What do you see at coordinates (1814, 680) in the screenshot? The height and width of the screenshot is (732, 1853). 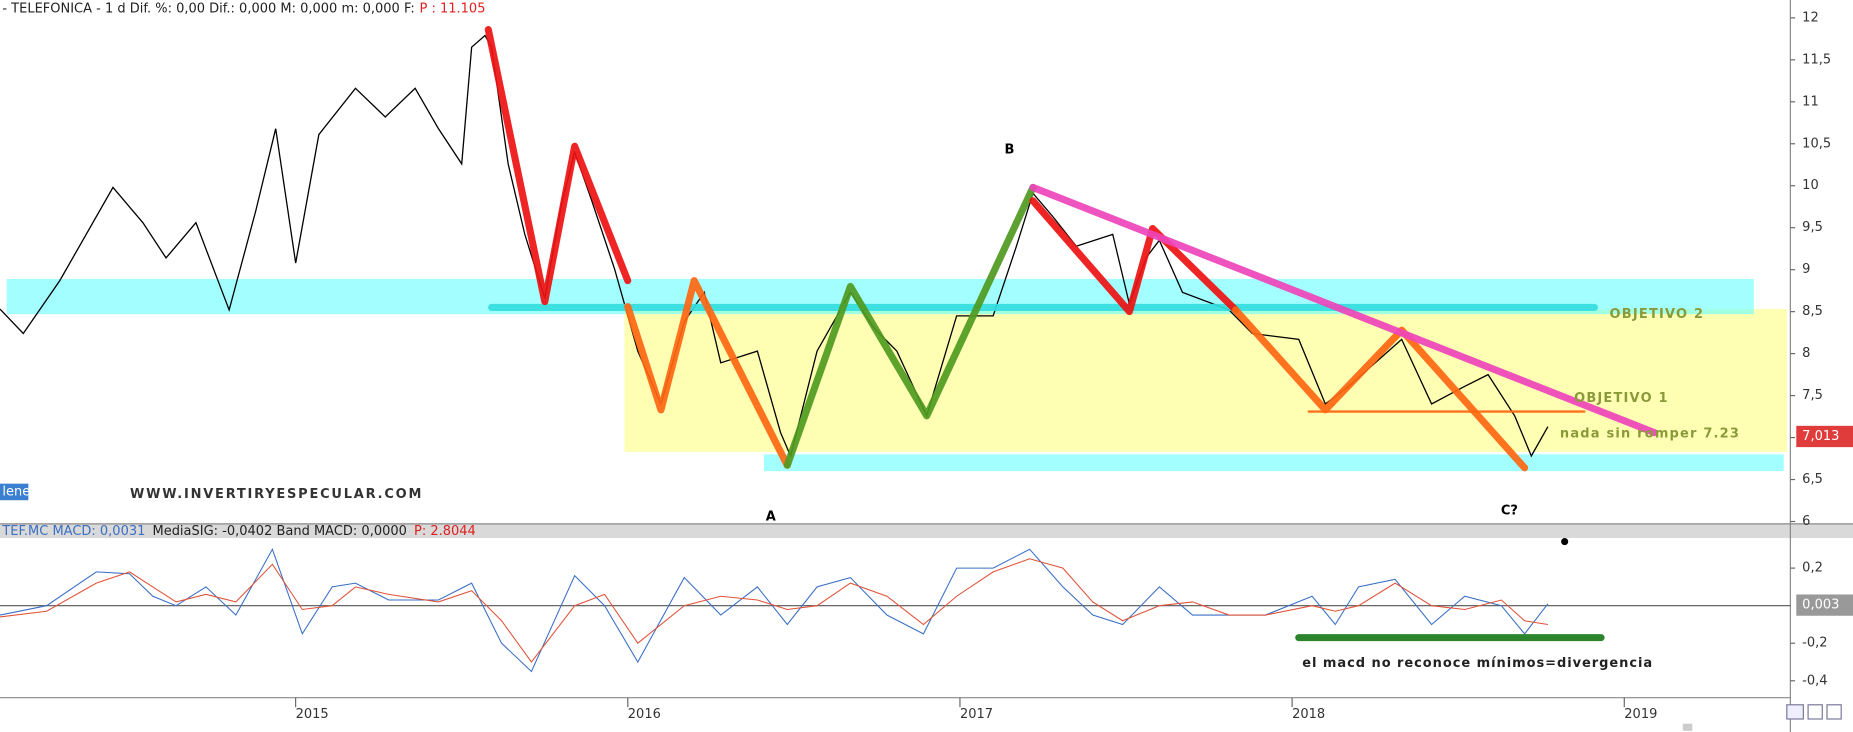 I see `y-tick-label: -0,4` at bounding box center [1814, 680].